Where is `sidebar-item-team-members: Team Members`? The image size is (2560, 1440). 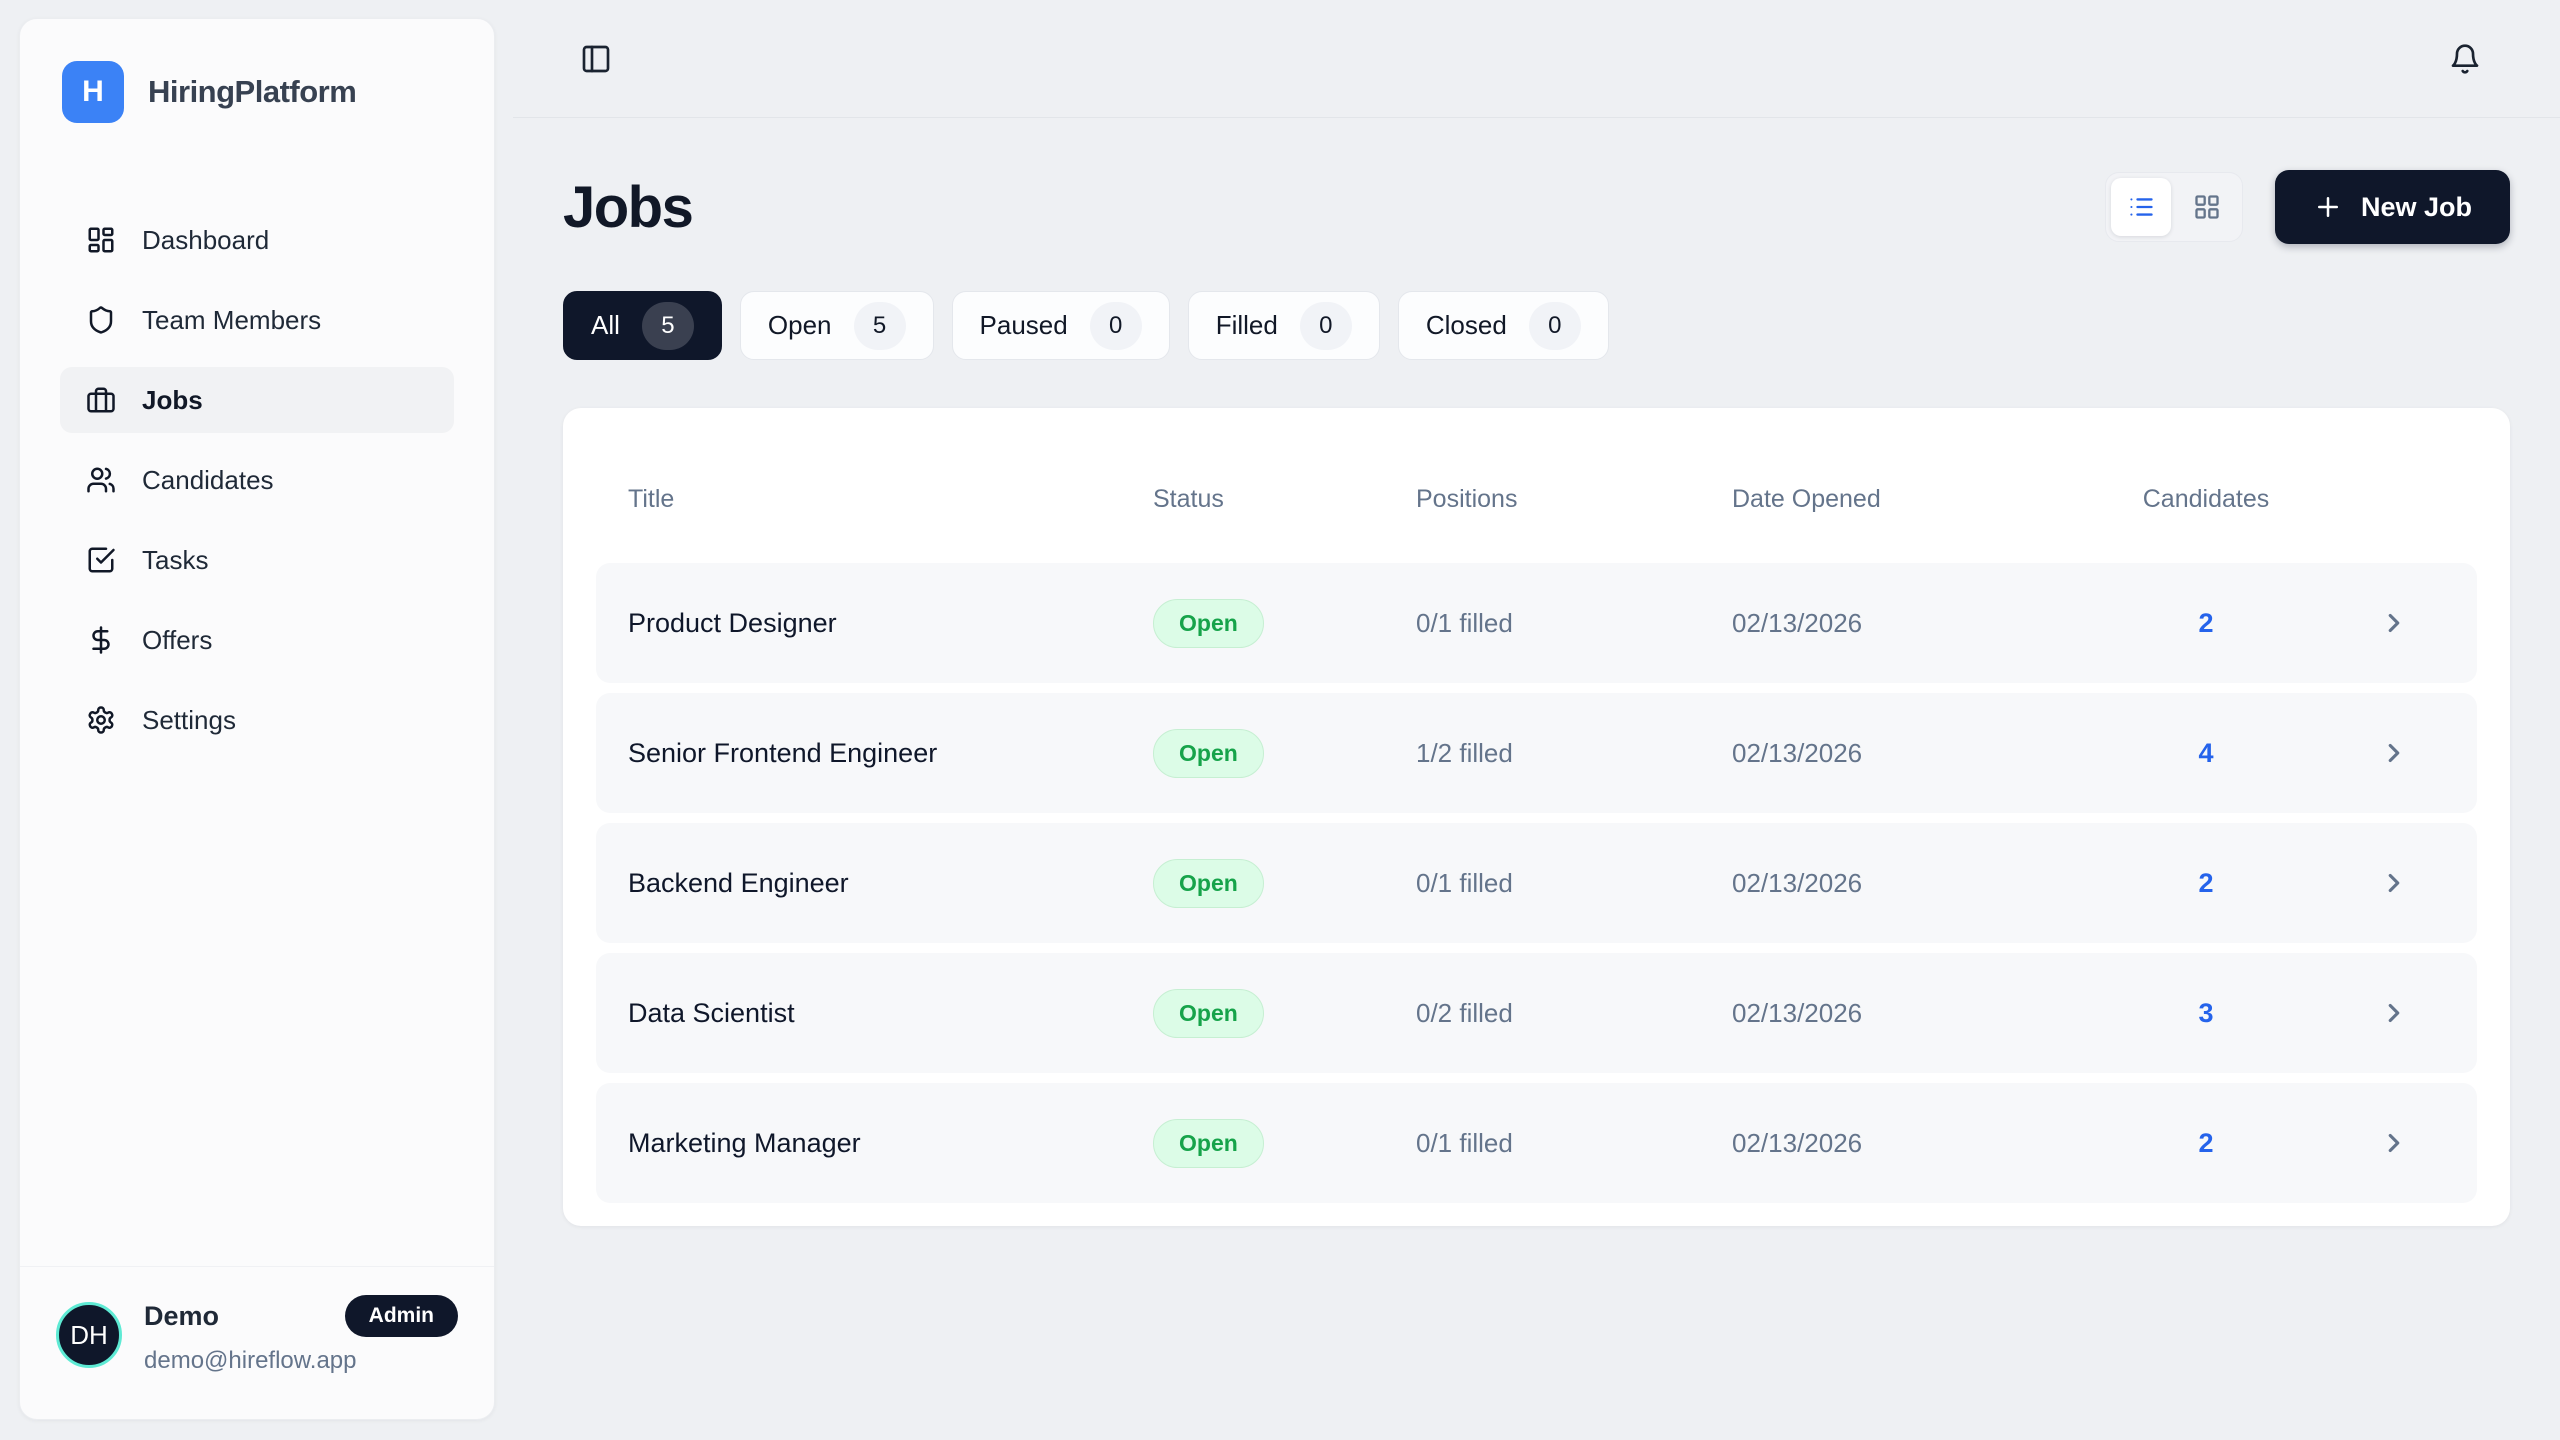 sidebar-item-team-members: Team Members is located at coordinates (257, 320).